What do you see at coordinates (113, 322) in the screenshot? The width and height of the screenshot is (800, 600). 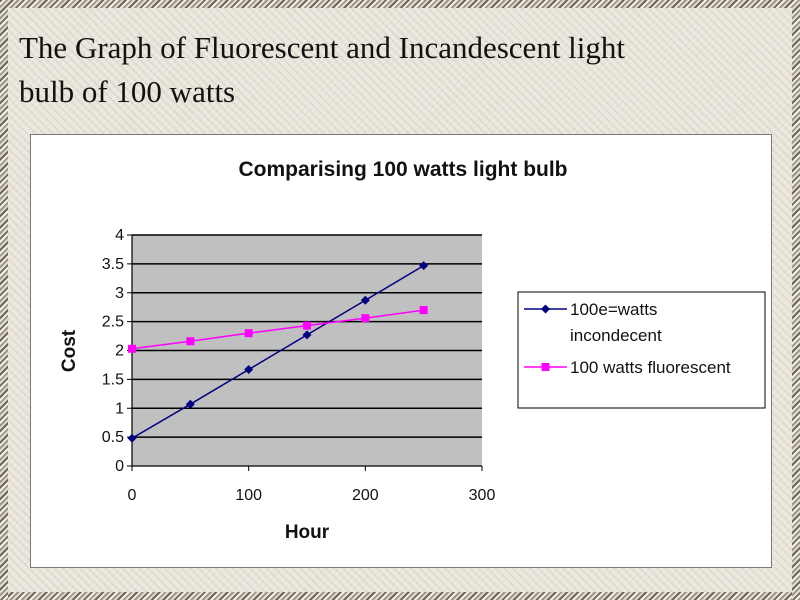 I see `y-tick-label: 2.5` at bounding box center [113, 322].